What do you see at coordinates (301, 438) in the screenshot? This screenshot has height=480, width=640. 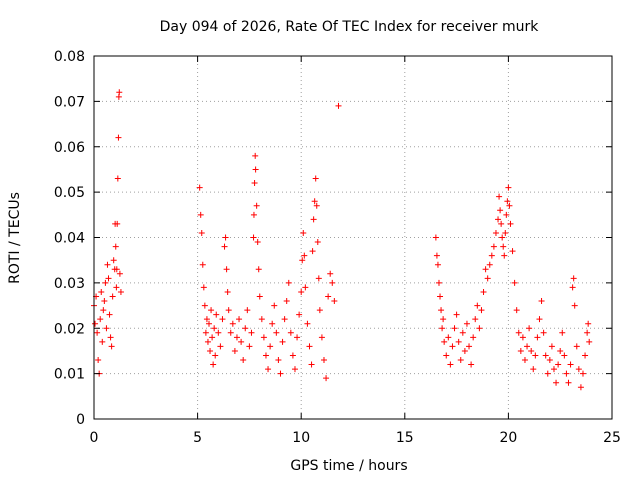 I see `x-tick-label: 10` at bounding box center [301, 438].